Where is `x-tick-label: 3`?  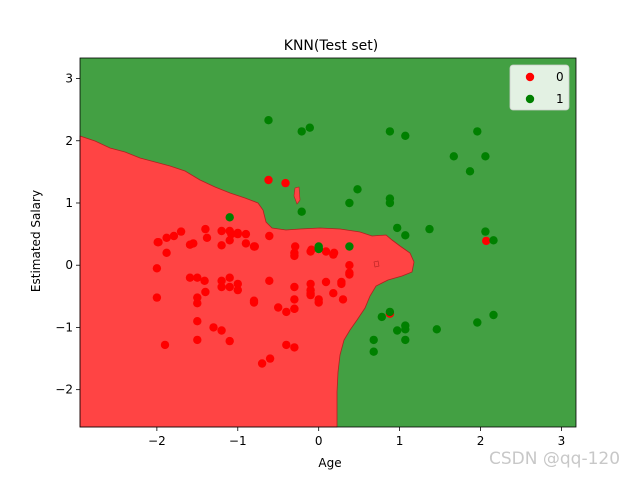
x-tick-label: 3 is located at coordinates (562, 441).